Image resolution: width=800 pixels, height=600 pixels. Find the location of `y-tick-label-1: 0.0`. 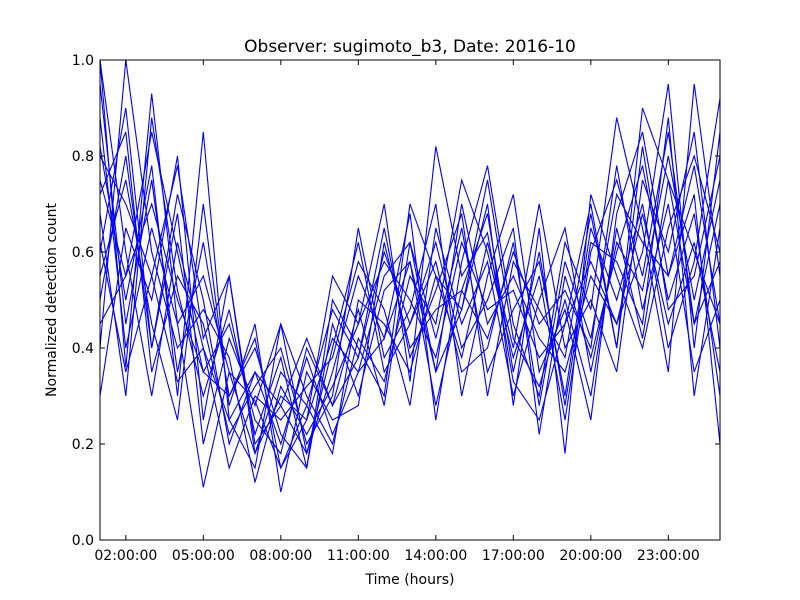

y-tick-label-1: 0.0 is located at coordinates (83, 541).